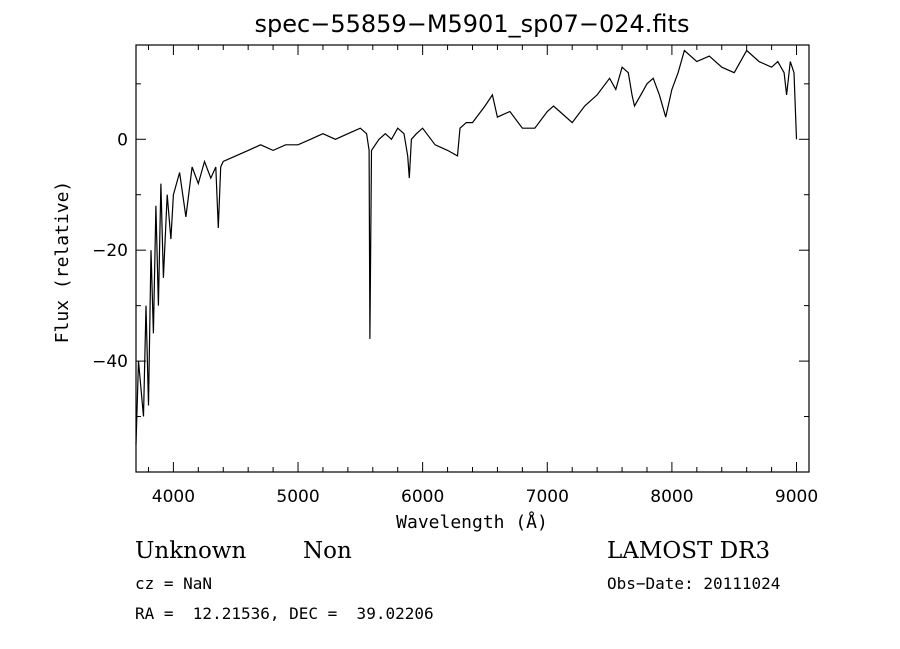 This screenshot has height=649, width=900. Describe the element at coordinates (174, 583) in the screenshot. I see `redshift-cz: cz = NaN` at that location.